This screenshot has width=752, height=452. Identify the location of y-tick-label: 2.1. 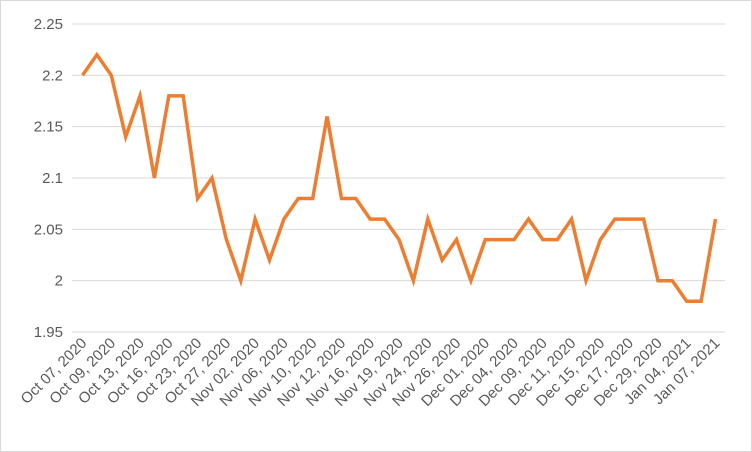
(52, 178).